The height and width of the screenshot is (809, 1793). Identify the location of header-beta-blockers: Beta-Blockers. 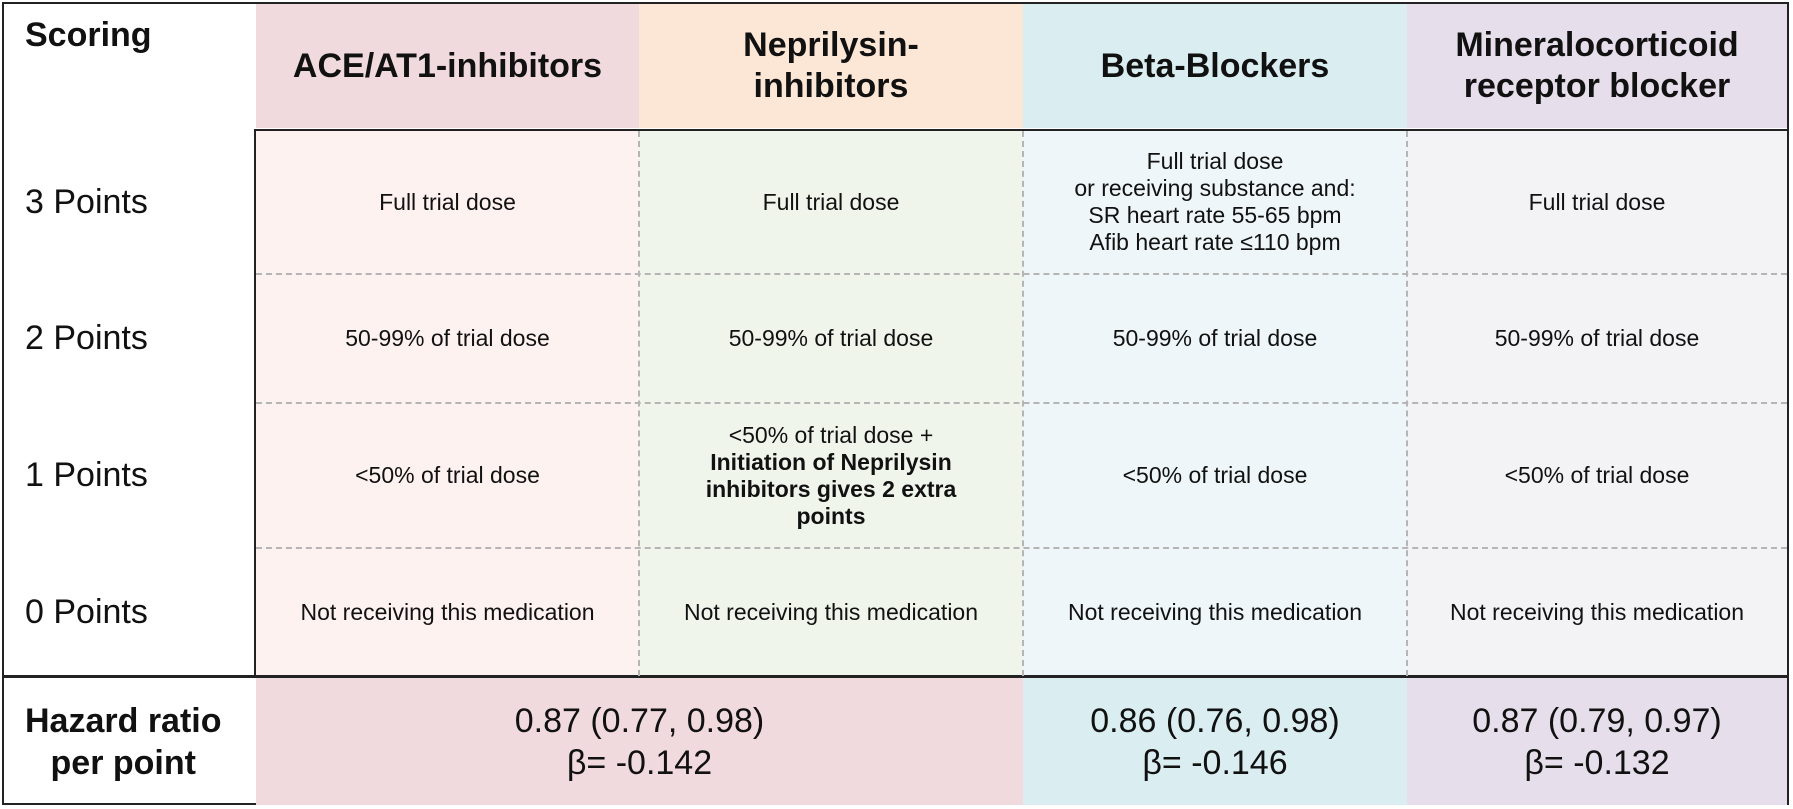
(1215, 66).